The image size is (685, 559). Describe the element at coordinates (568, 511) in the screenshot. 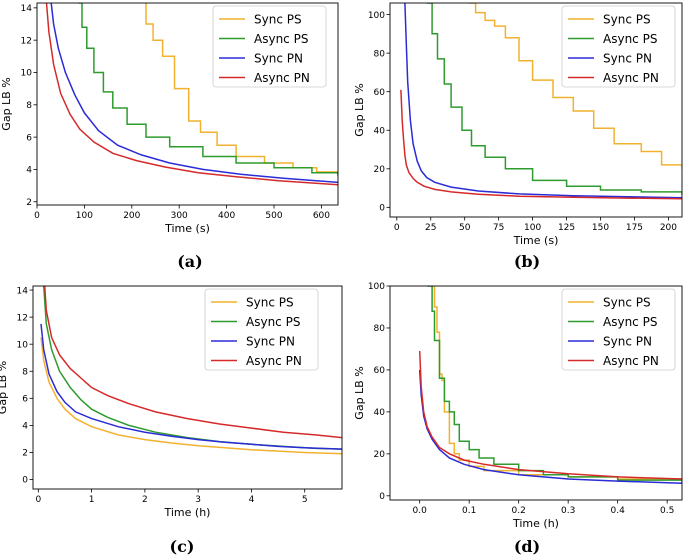

I see `x-tick-label: 0.3` at that location.